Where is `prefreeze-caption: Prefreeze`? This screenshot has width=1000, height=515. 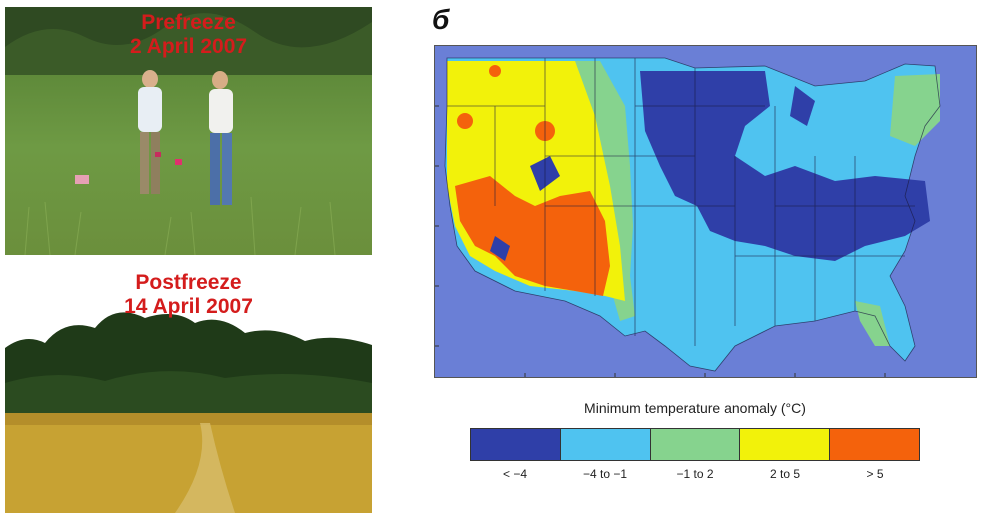
prefreeze-caption: Prefreeze is located at coordinates (188, 22).